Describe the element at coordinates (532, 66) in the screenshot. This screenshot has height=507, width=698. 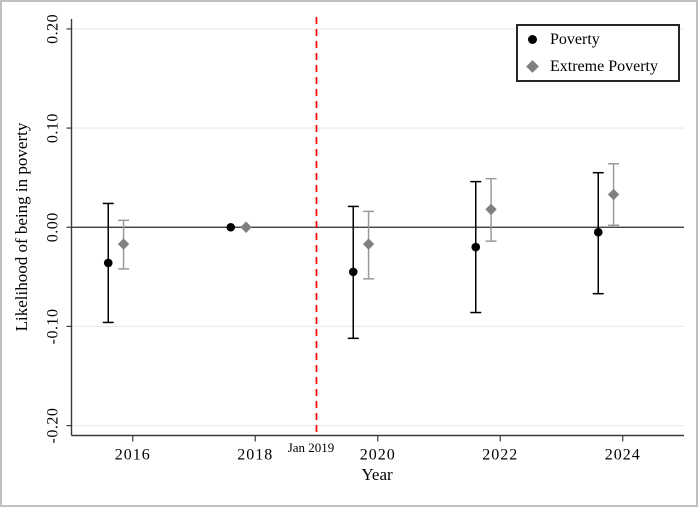
I see `extreme-poverty-diamond-icon` at that location.